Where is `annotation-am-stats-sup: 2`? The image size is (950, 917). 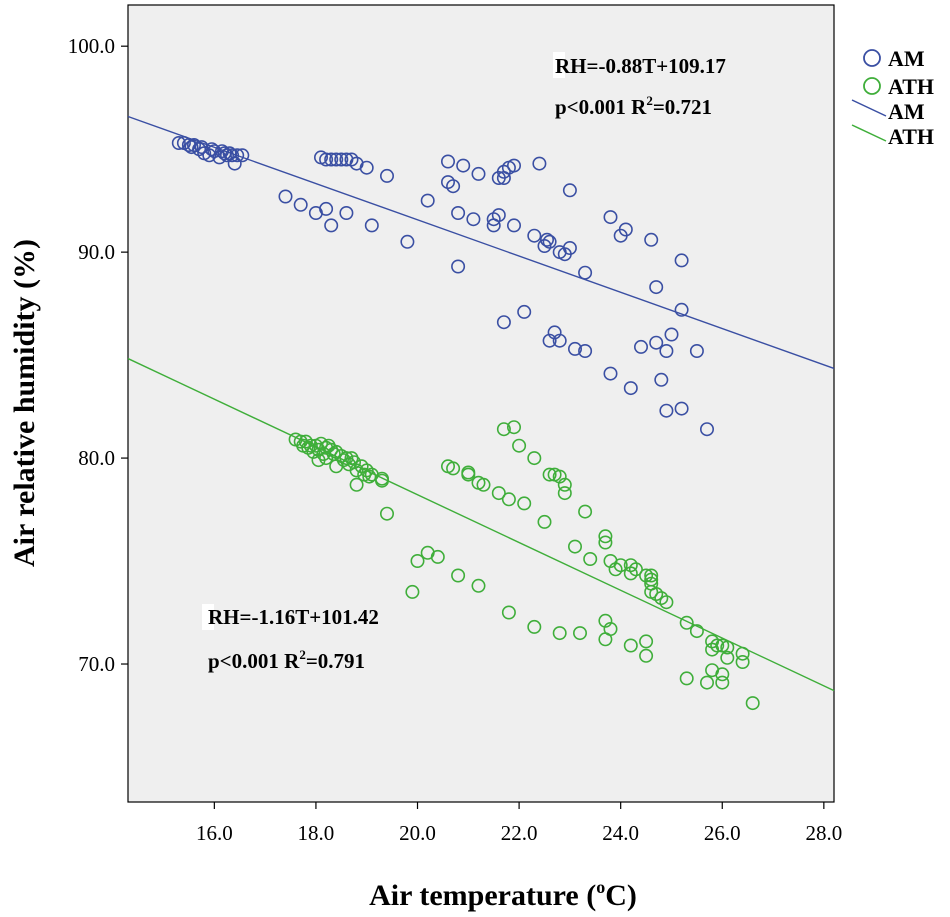 annotation-am-stats-sup: 2 is located at coordinates (649, 100).